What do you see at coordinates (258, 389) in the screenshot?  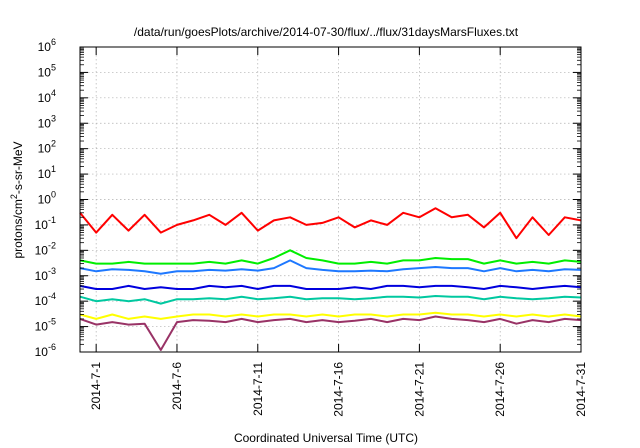 I see `x-tick-label: 2014-7-11` at bounding box center [258, 389].